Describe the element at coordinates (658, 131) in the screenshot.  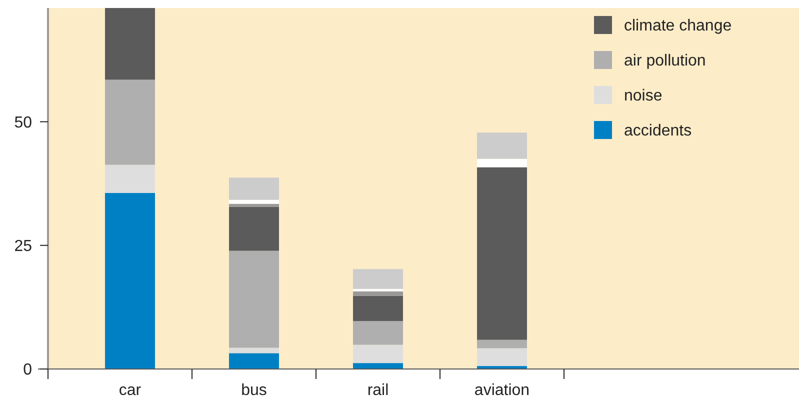
I see `legend-label: accidents` at that location.